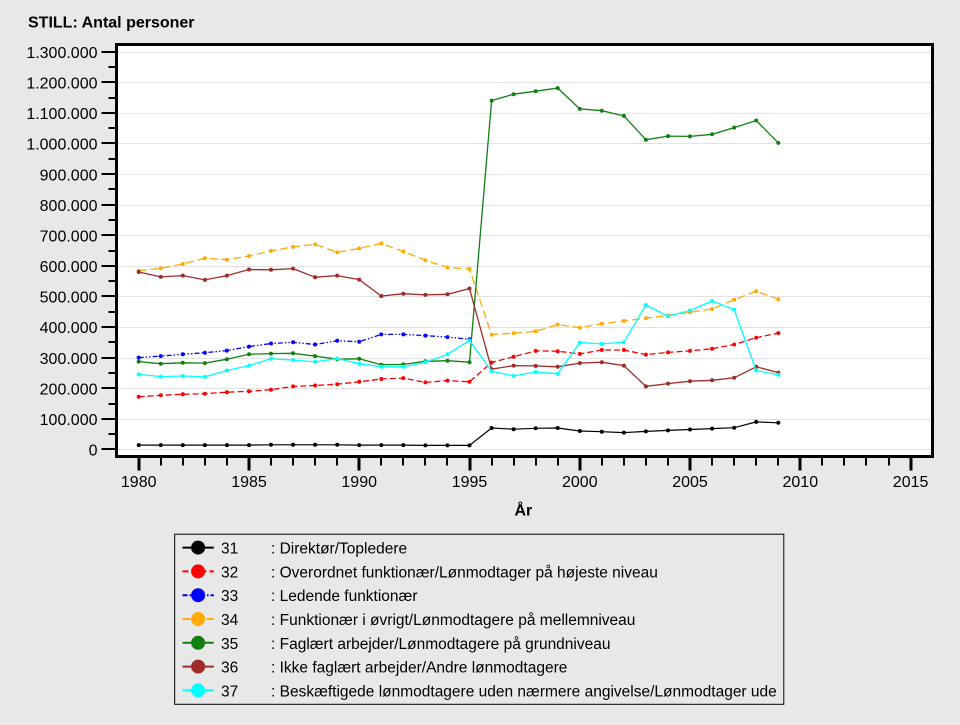 Image resolution: width=960 pixels, height=725 pixels. I want to click on svg-text: 31, so click(229, 549).